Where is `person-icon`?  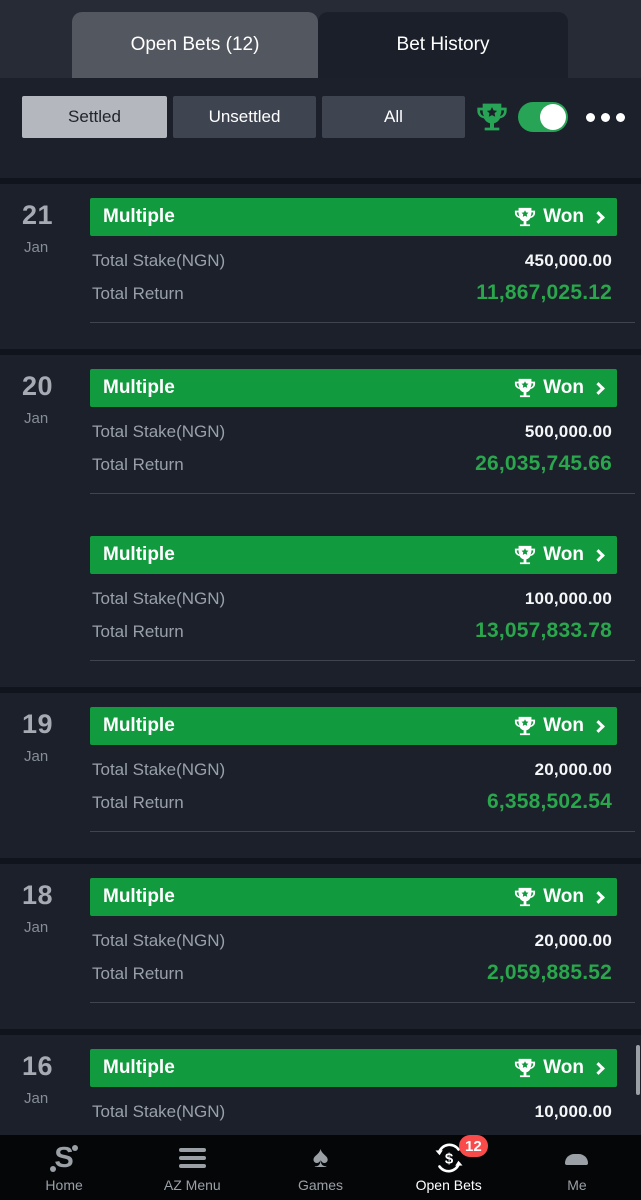
person-icon is located at coordinates (577, 1158).